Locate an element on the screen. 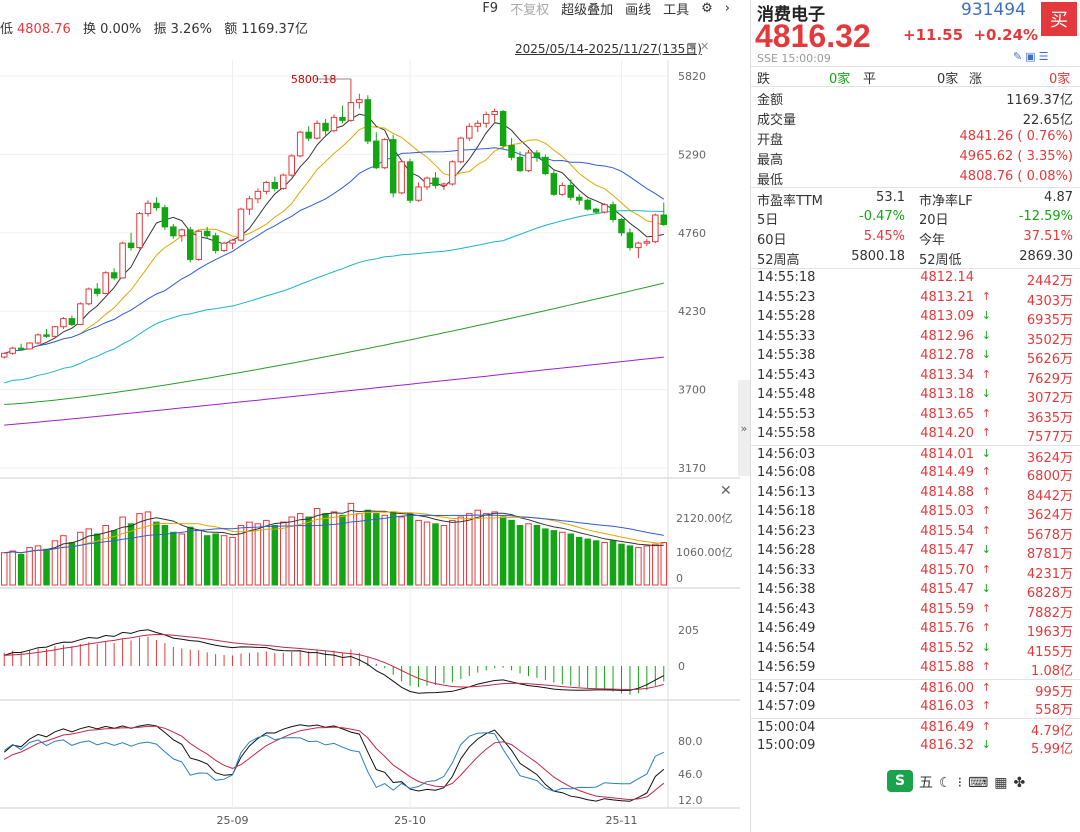 The image size is (1080, 832). tick-row: 14:56:54 4815.52 ↓ 4155万 is located at coordinates (915, 650).